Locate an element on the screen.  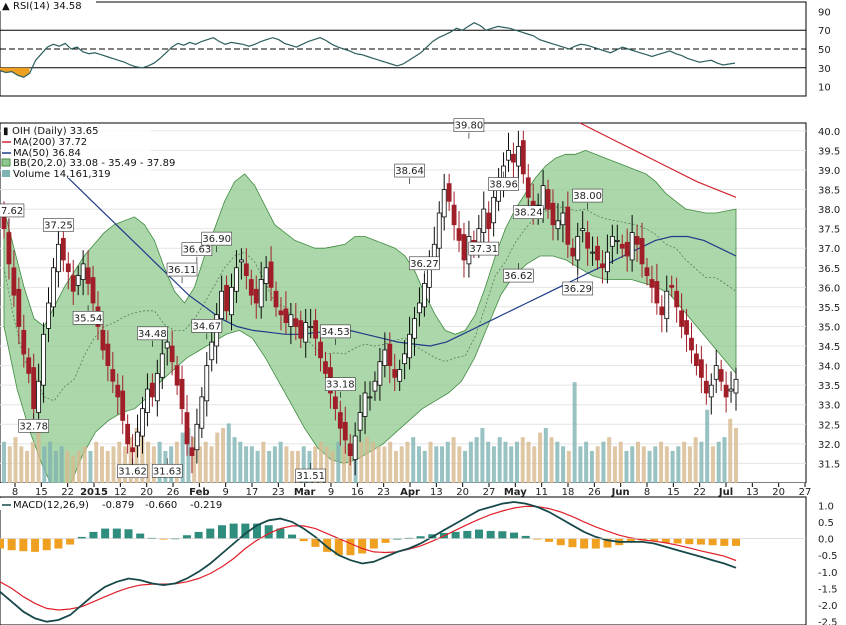
rsi-oversold-fill is located at coordinates (15, 72).